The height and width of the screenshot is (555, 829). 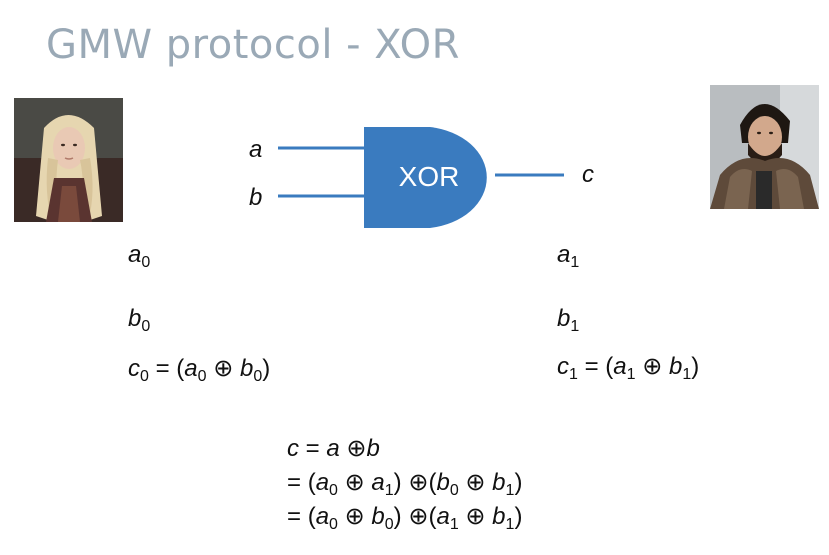 I want to click on left-share-b: b0, so click(x=139, y=320).